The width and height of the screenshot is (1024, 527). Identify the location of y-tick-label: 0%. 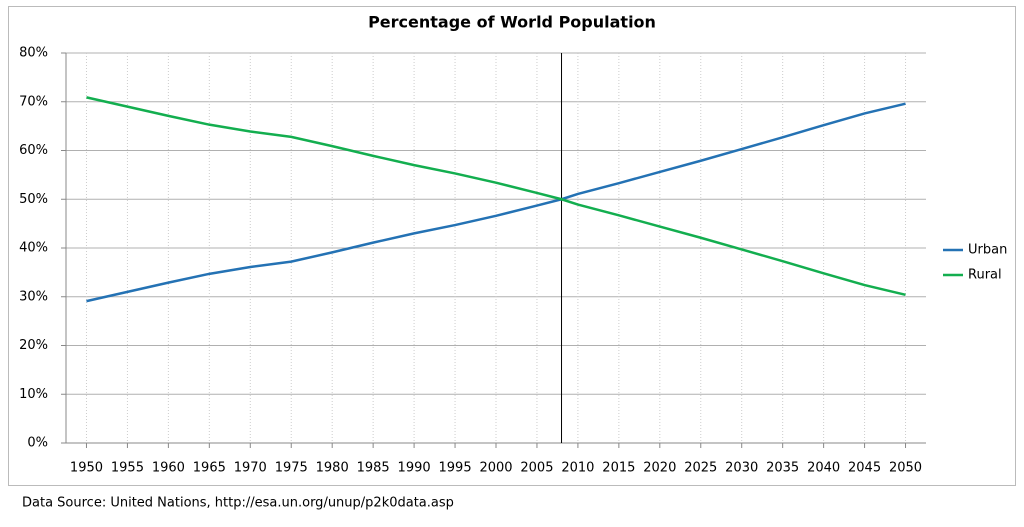
(37, 443).